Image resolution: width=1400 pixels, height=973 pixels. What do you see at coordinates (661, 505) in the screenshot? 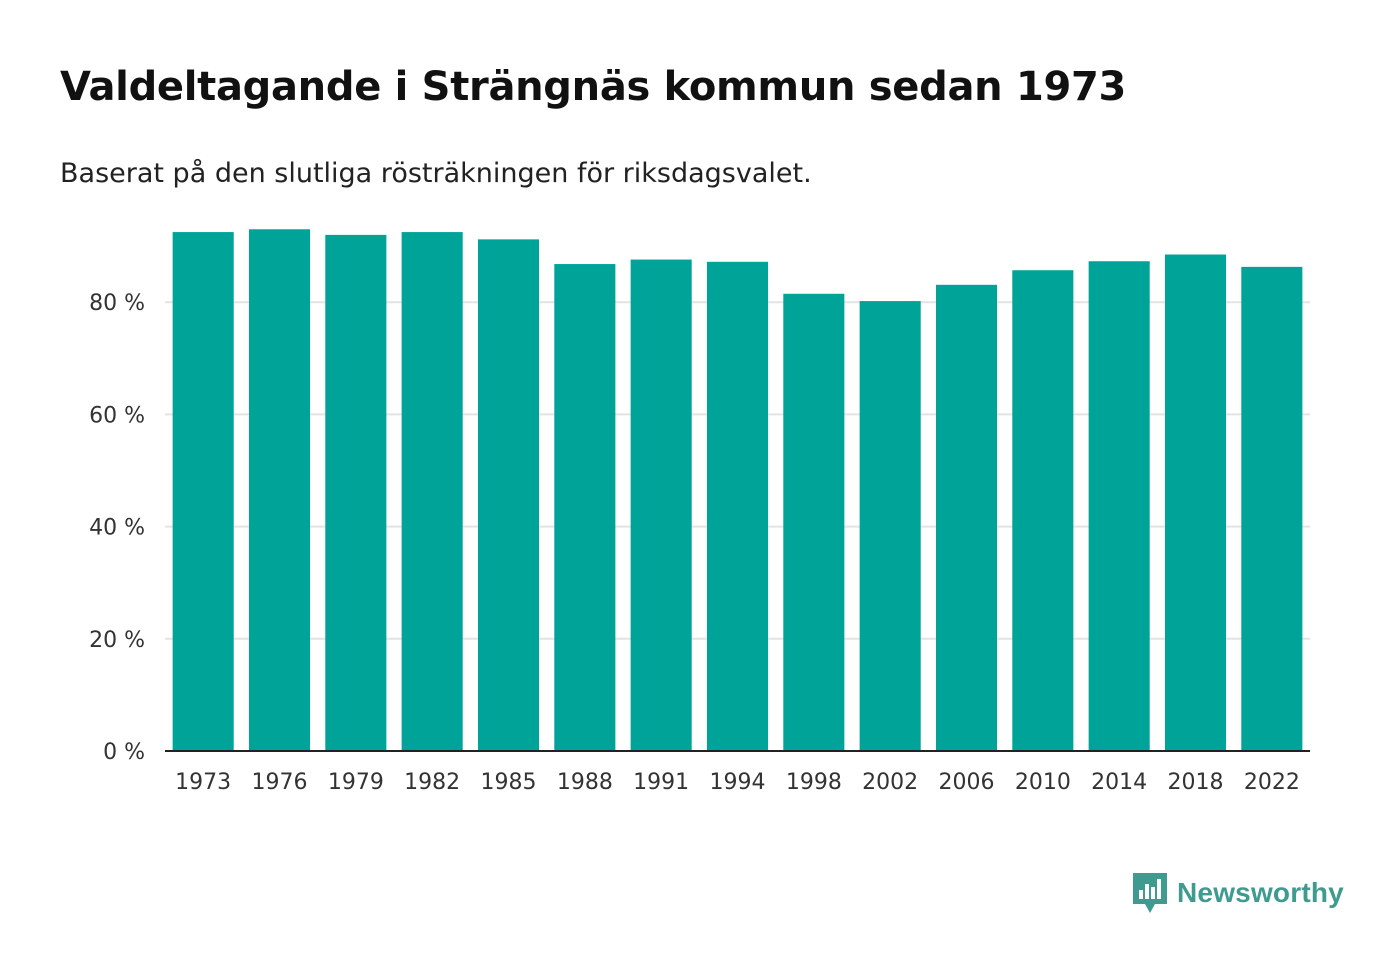
I see `bar-1991` at bounding box center [661, 505].